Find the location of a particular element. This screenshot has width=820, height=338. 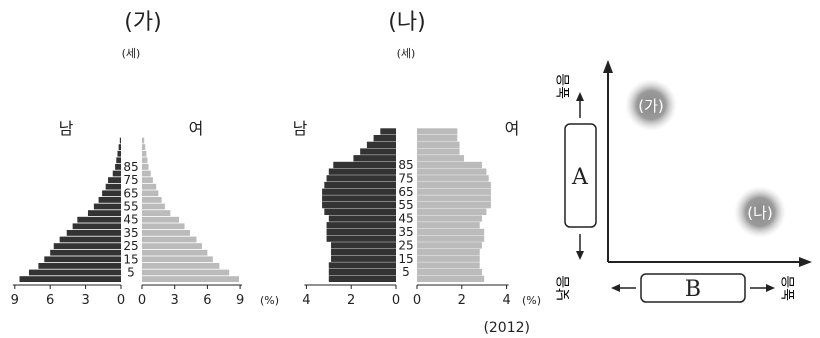

pyramid-ga-age-tick: 15 is located at coordinates (130, 259).